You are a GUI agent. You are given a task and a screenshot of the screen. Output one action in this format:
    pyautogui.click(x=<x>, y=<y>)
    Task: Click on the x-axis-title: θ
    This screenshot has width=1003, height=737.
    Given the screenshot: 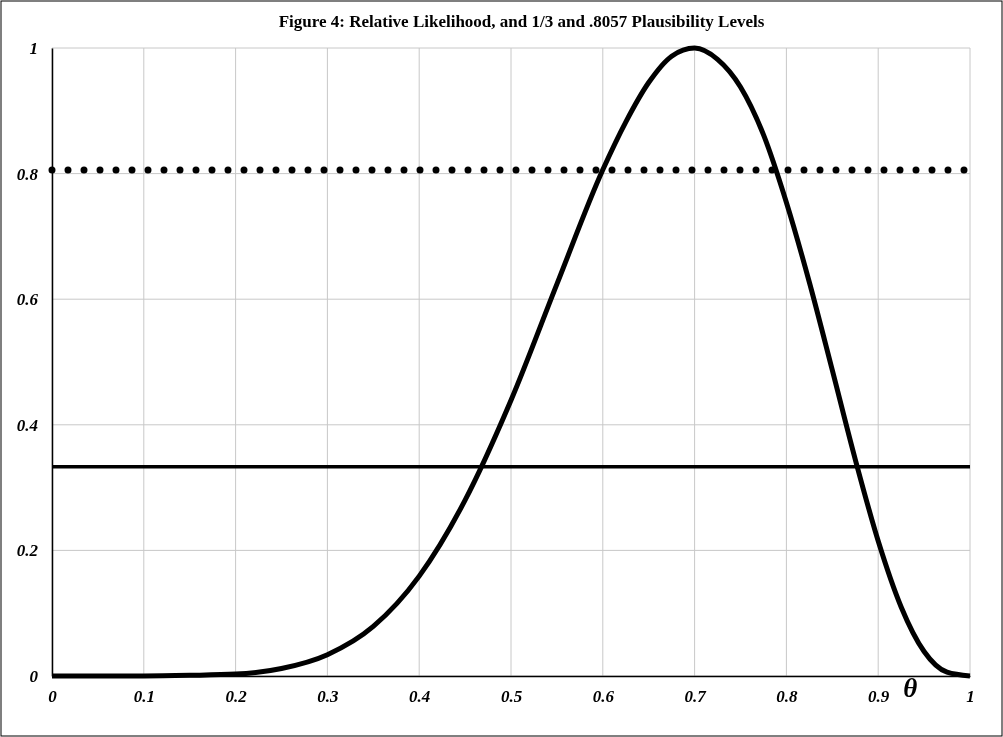 What is the action you would take?
    pyautogui.click(x=910, y=688)
    